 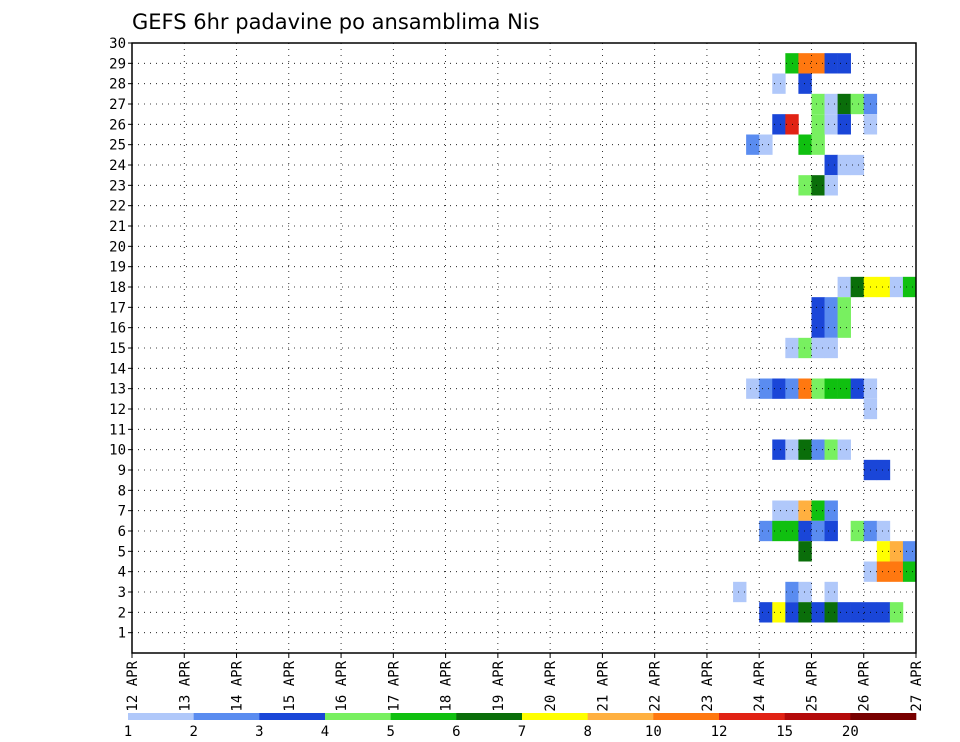 What do you see at coordinates (122, 532) in the screenshot?
I see `y-tick-label: 6` at bounding box center [122, 532].